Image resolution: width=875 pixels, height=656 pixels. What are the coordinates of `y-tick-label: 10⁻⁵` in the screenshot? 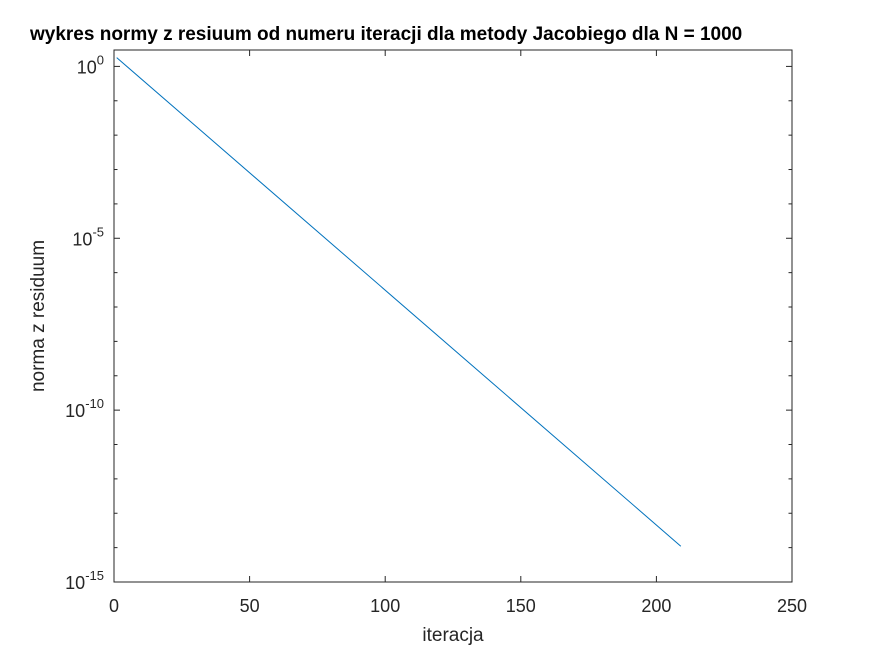 It's located at (88, 236).